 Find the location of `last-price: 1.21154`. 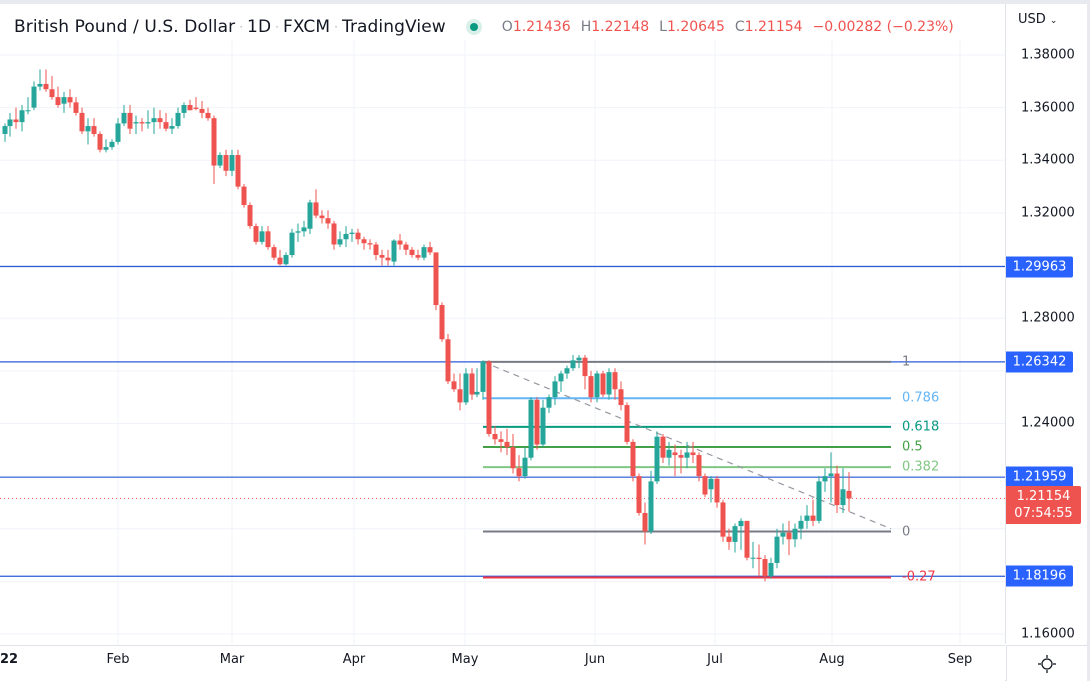

last-price: 1.21154 is located at coordinates (1043, 497).